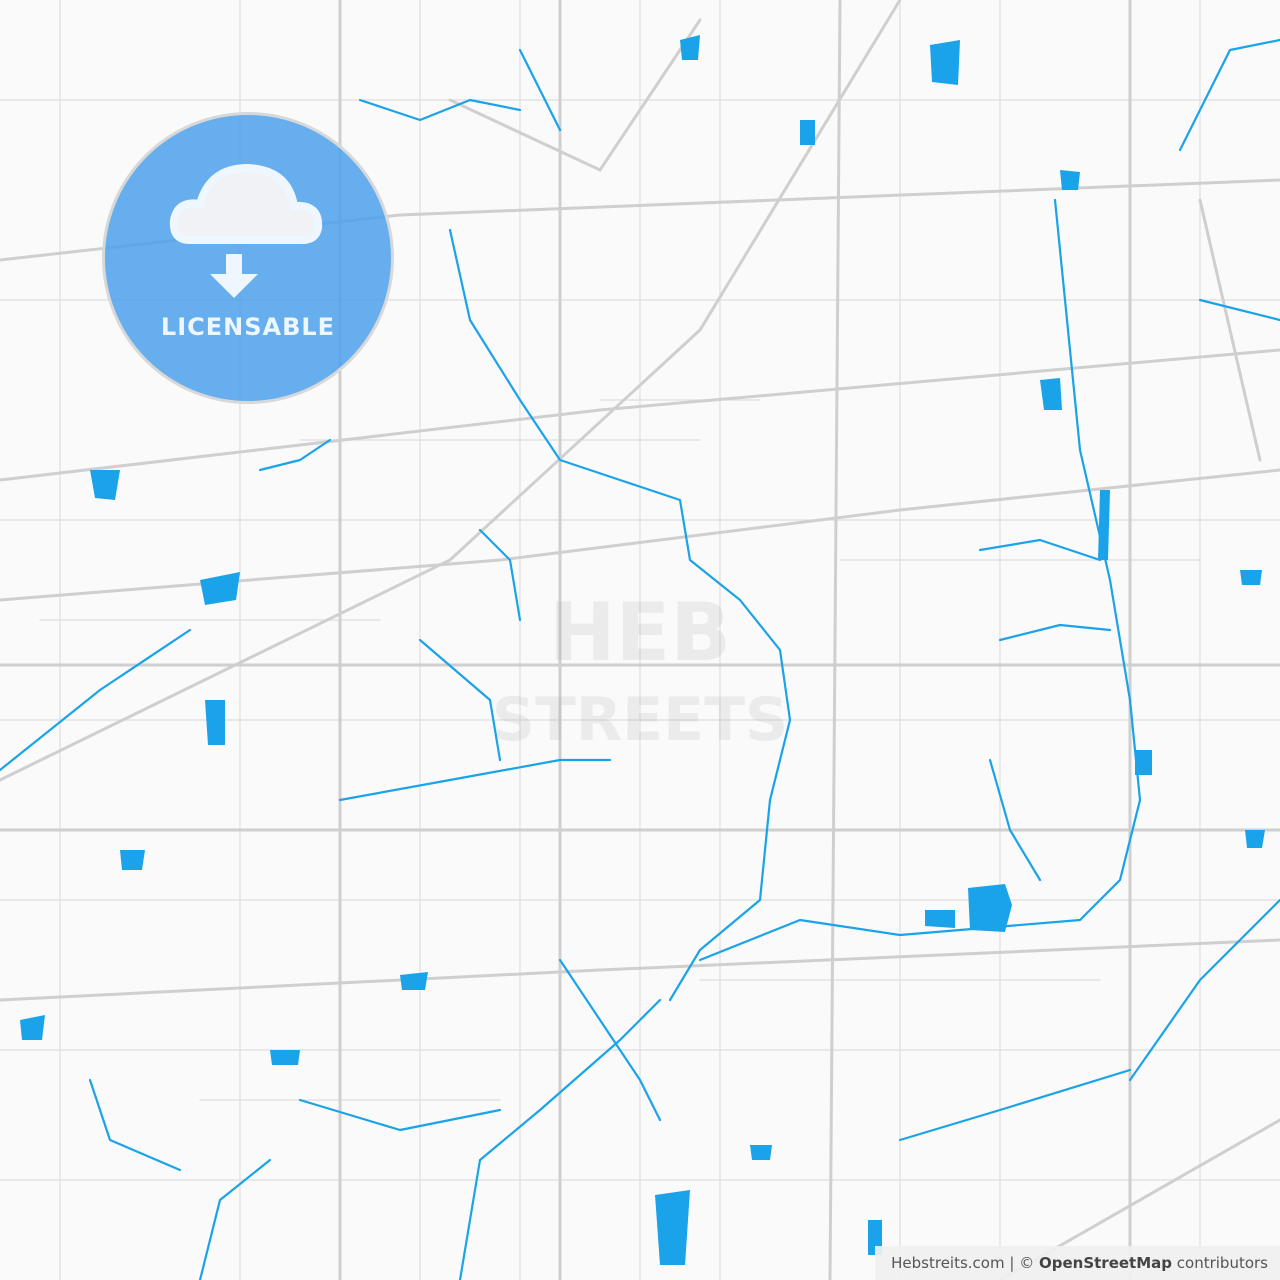 This screenshot has width=1280, height=1280. I want to click on licensable-badge: LICENSABLE, so click(248, 258).